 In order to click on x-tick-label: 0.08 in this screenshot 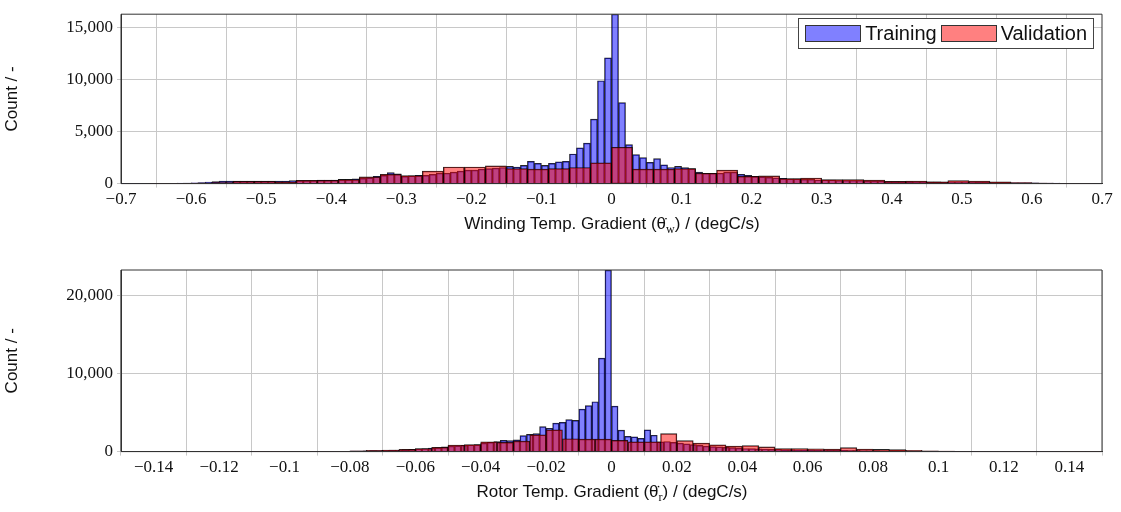, I will do `click(873, 467)`.